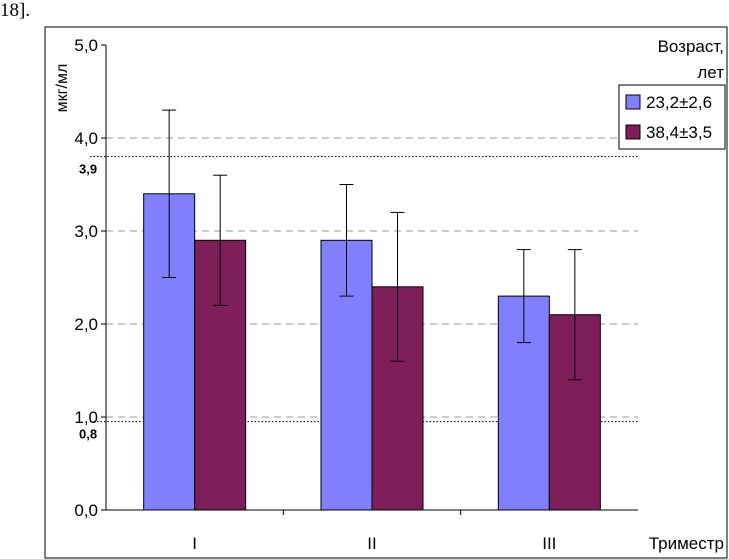 The width and height of the screenshot is (729, 559). Describe the element at coordinates (371, 543) in the screenshot. I see `x-tick-label: II` at that location.